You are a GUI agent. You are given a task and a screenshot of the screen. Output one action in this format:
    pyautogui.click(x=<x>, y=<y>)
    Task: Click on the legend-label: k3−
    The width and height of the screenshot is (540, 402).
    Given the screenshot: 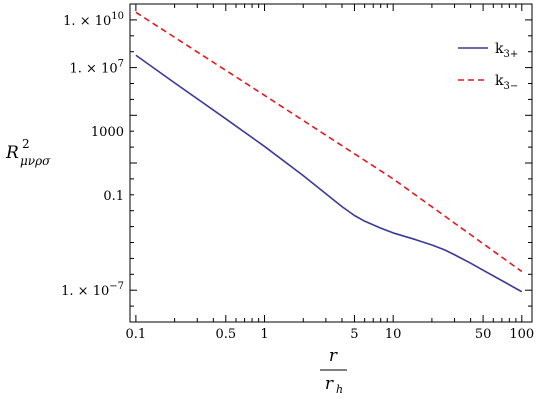 What is the action you would take?
    pyautogui.click(x=506, y=82)
    